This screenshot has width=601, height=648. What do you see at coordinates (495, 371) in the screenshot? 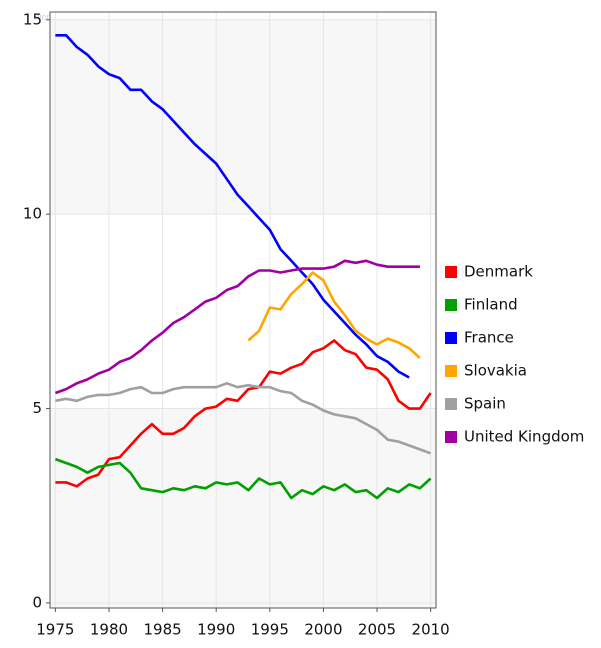
I see `legend-label: Slovakia` at bounding box center [495, 371].